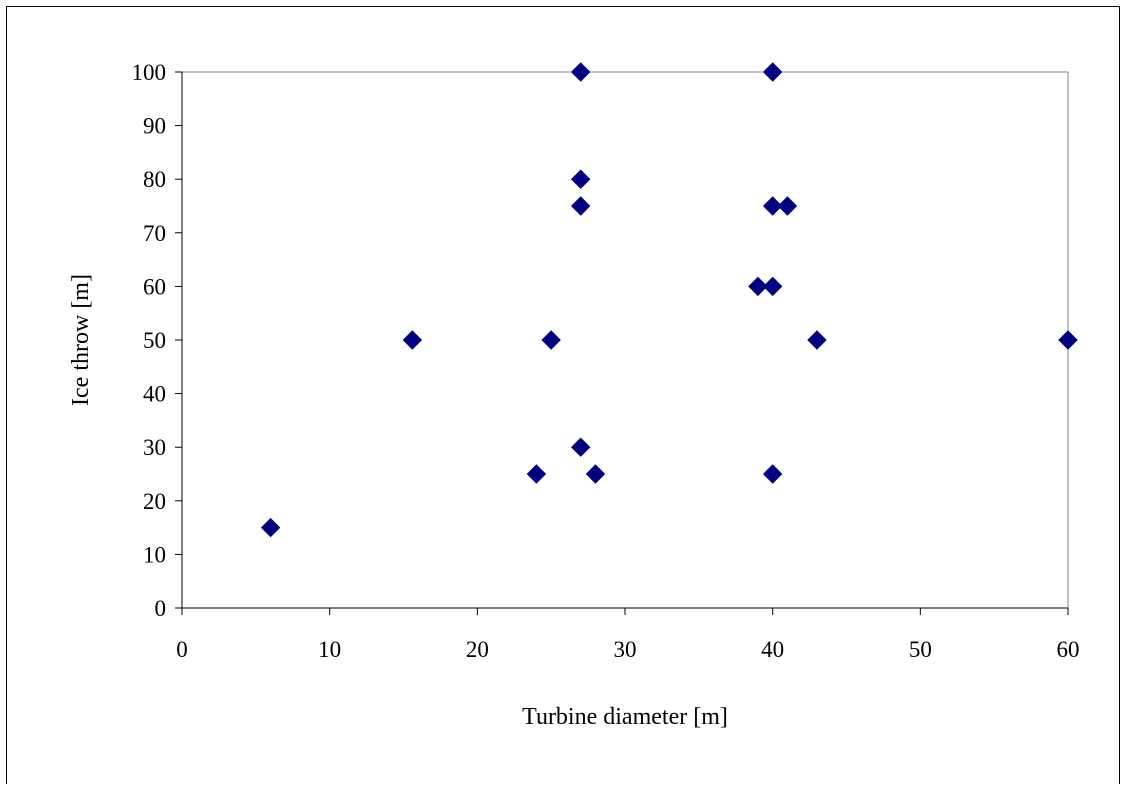 Image resolution: width=1122 pixels, height=786 pixels. I want to click on y-tick-label: 20, so click(154, 501).